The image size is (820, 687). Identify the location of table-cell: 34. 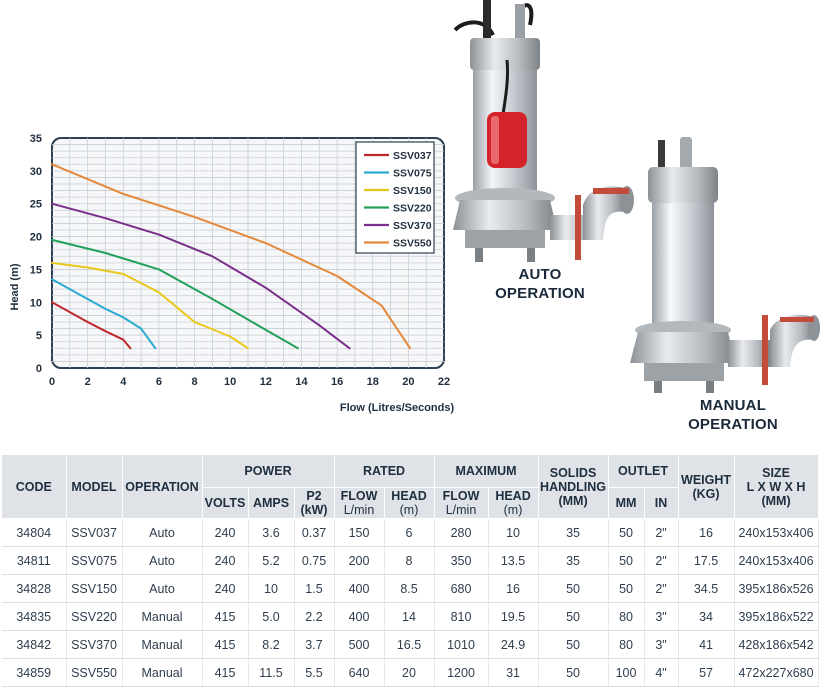
(706, 616).